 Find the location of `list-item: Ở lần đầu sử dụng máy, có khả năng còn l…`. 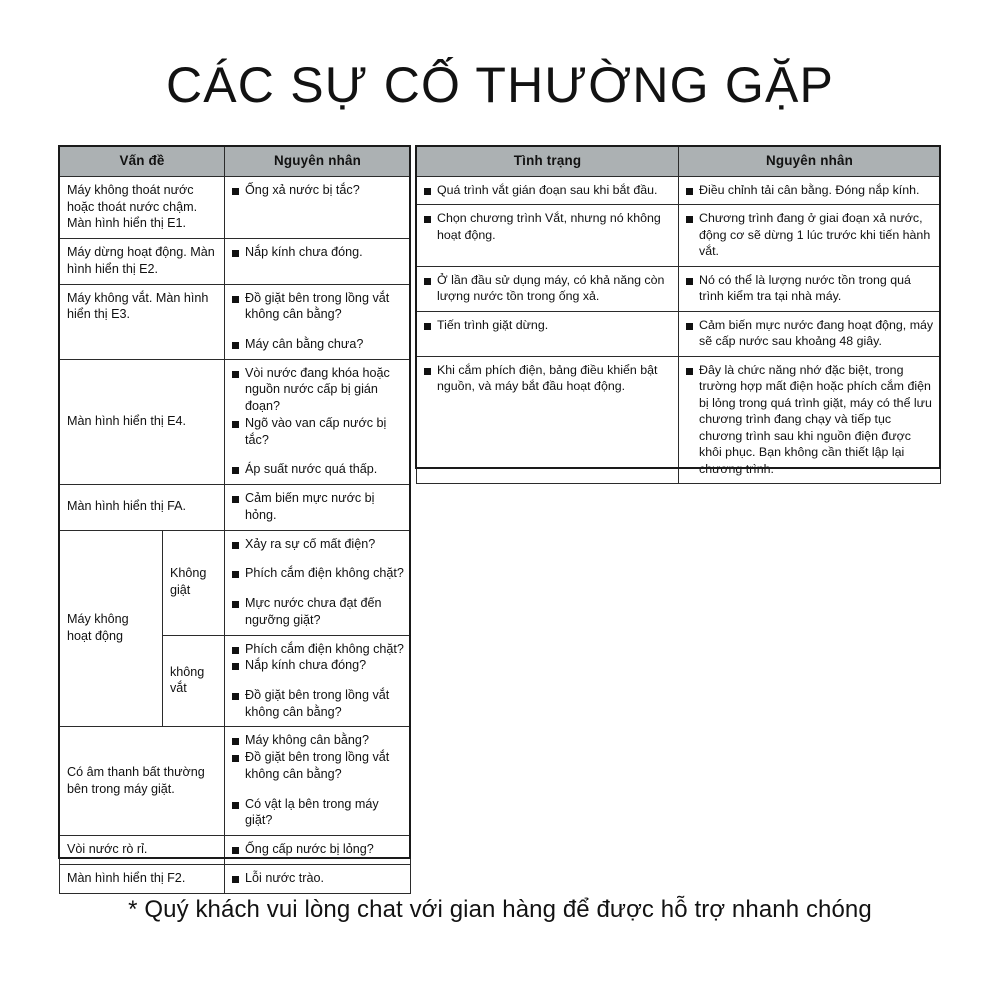

list-item: Ở lần đầu sử dụng máy, có khả năng còn l… is located at coordinates (548, 288).